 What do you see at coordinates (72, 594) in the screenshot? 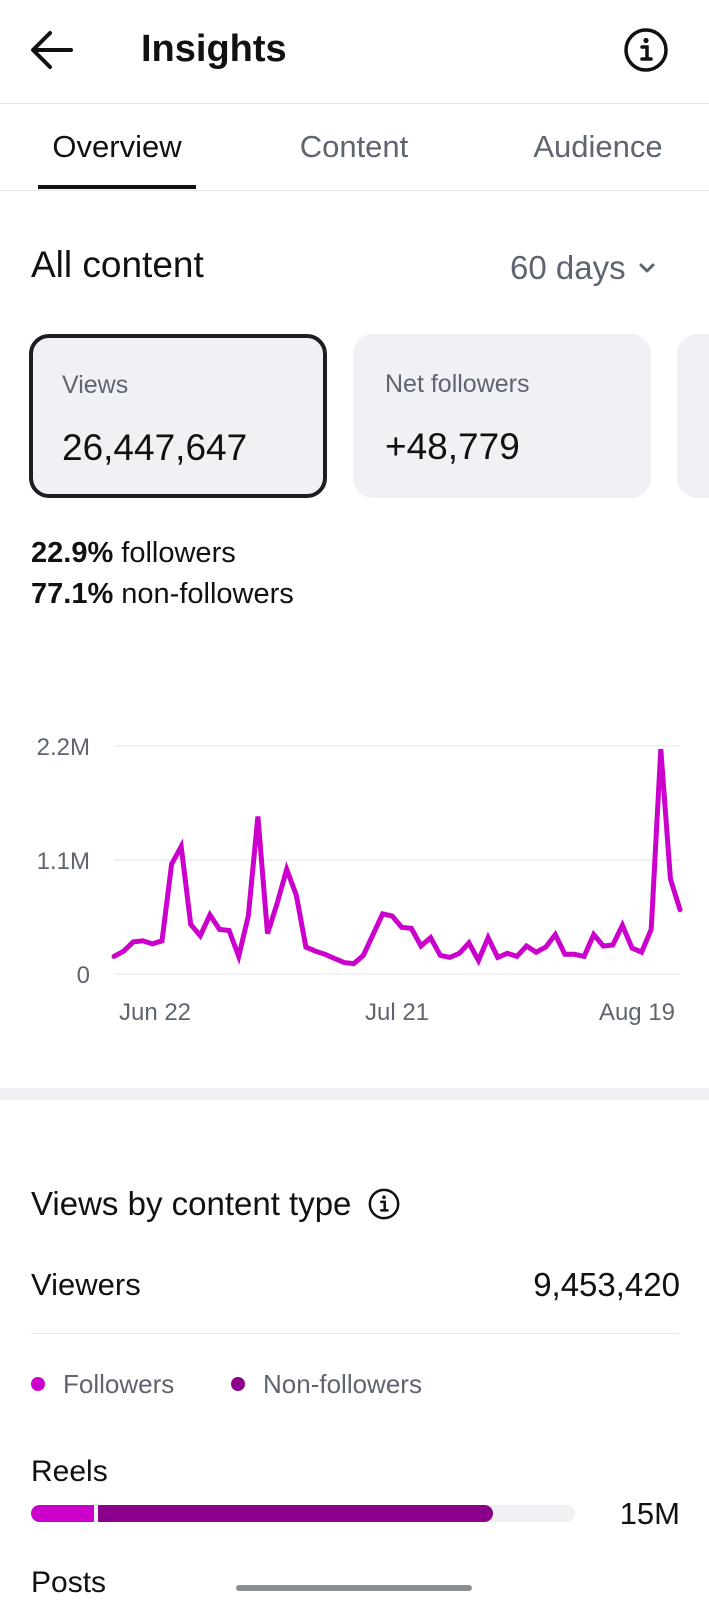
I see `non-followers-percent: 77.1%` at bounding box center [72, 594].